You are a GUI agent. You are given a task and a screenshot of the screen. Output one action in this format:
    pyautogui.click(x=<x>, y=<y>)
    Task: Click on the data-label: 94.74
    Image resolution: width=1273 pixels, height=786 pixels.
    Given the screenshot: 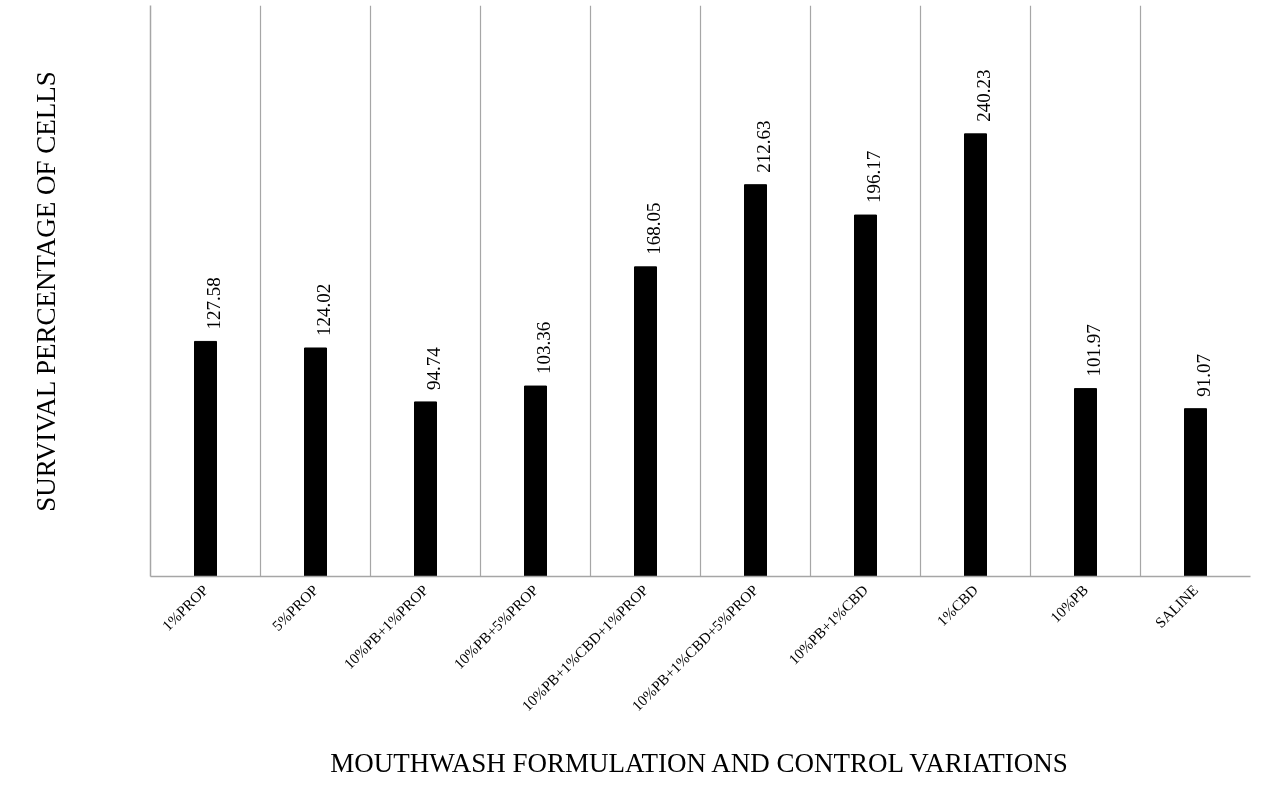 What is the action you would take?
    pyautogui.click(x=433, y=368)
    